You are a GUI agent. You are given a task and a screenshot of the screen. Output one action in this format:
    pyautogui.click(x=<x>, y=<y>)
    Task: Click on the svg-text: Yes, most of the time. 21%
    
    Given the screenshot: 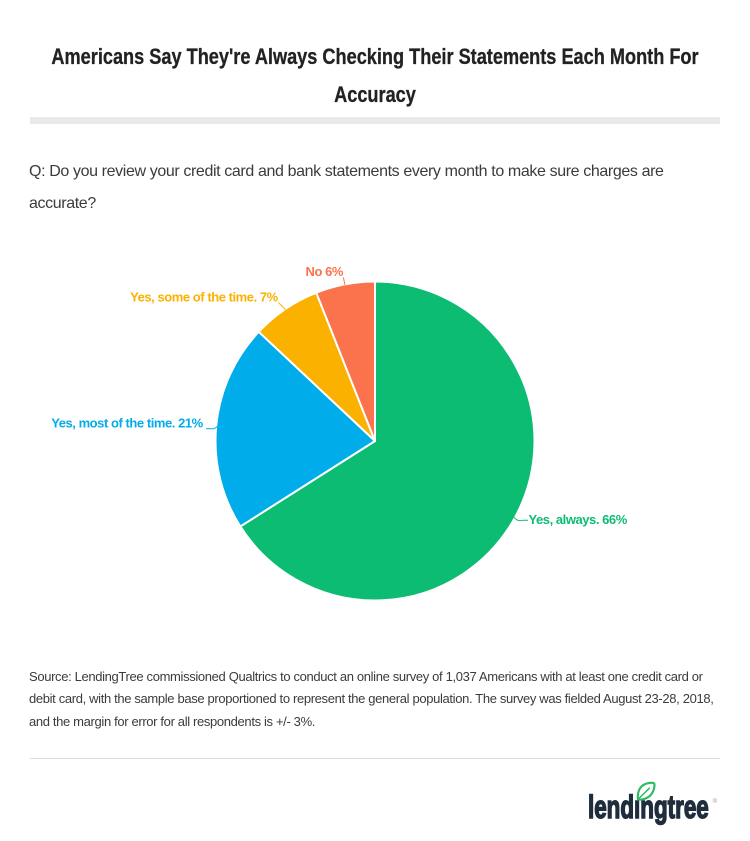 What is the action you would take?
    pyautogui.click(x=127, y=422)
    